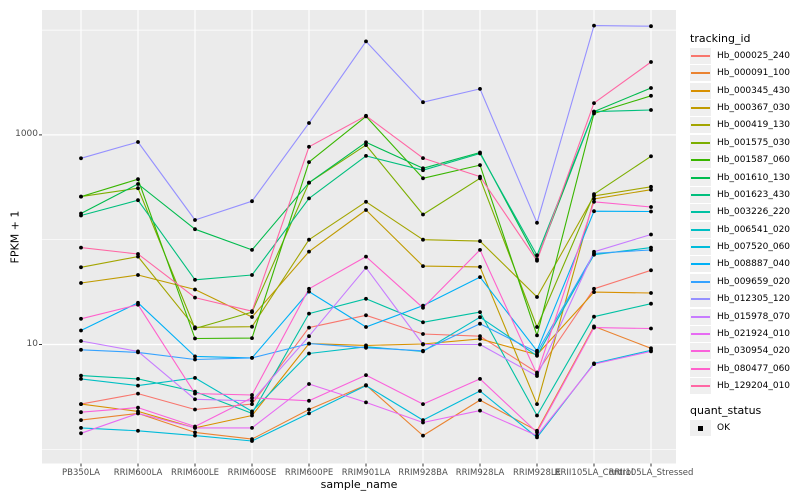  I want to click on legend-entry-label: Hb_030954_020, so click(754, 351).